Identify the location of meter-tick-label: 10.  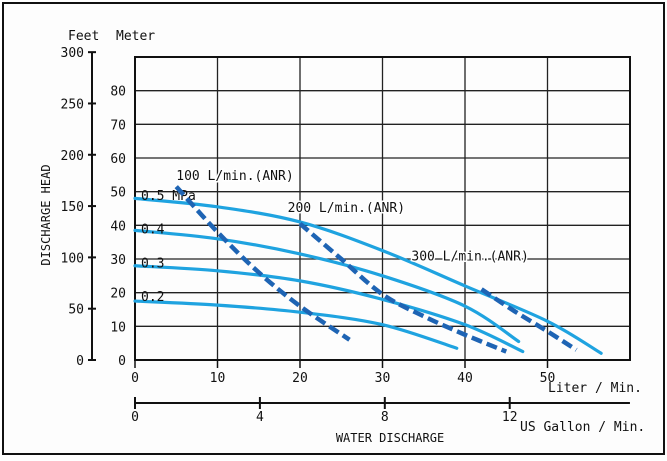
(118, 327).